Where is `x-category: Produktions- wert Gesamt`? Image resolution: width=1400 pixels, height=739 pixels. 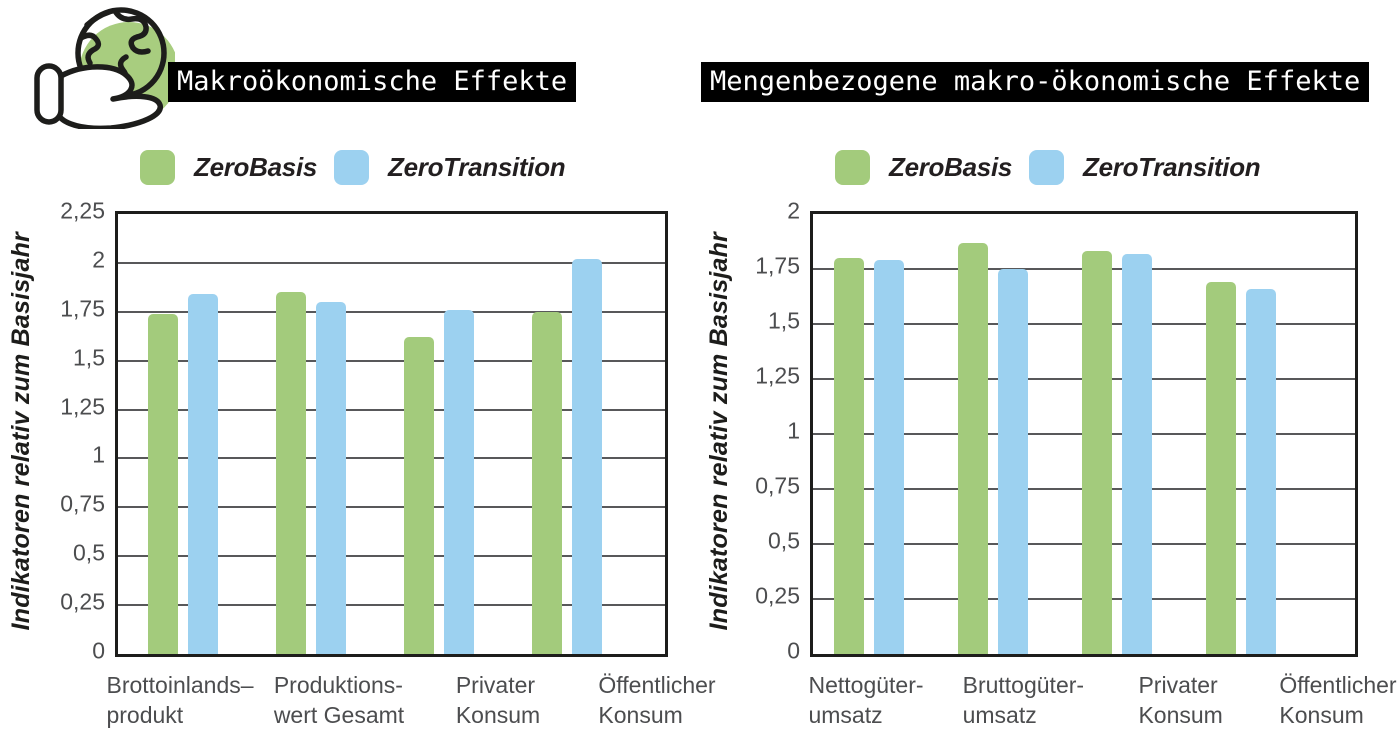 x-category: Produktions- wert Gesamt is located at coordinates (339, 700).